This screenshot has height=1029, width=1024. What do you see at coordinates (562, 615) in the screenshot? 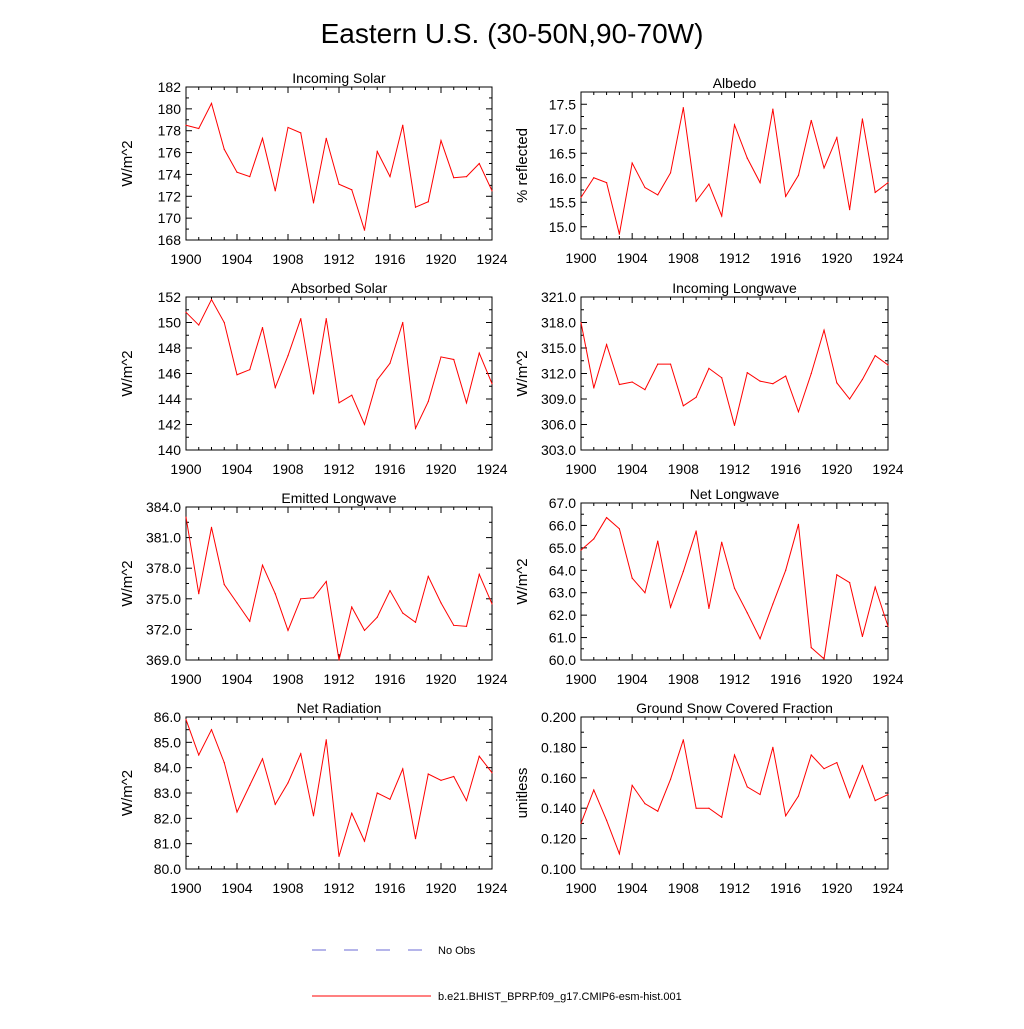
I see `y-tick-label: 62.0` at bounding box center [562, 615].